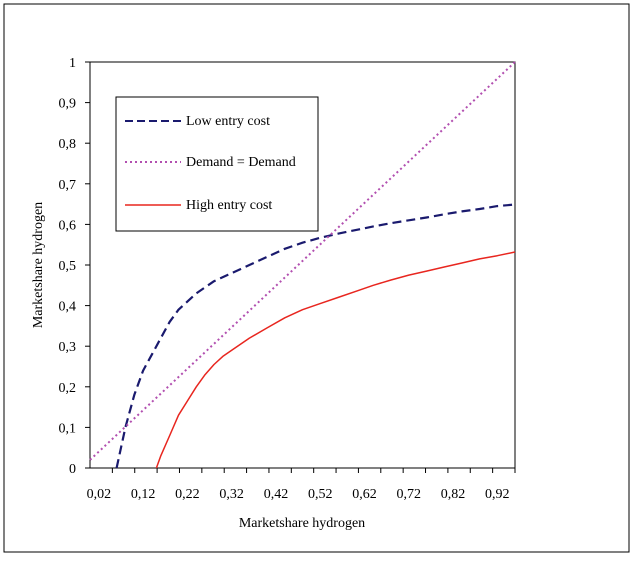 The image size is (633, 561). I want to click on x-tick-label: 0,42, so click(276, 494).